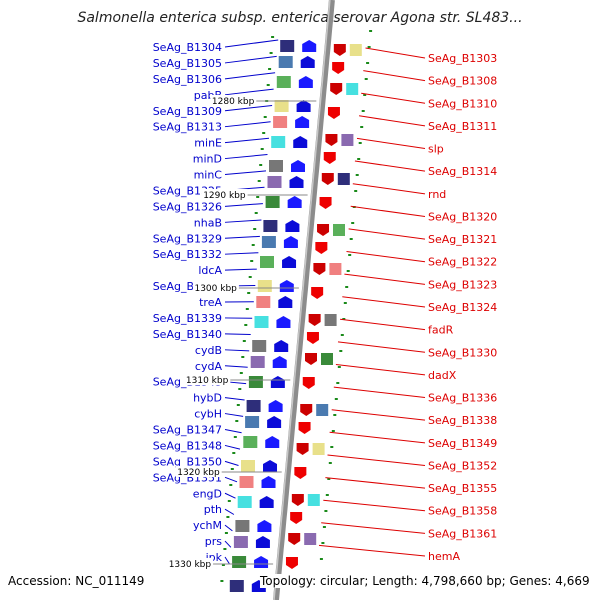 This screenshot has height=600, width=600. What do you see at coordinates (441, 330) in the screenshot?
I see `gene-label-right: fadR` at bounding box center [441, 330].